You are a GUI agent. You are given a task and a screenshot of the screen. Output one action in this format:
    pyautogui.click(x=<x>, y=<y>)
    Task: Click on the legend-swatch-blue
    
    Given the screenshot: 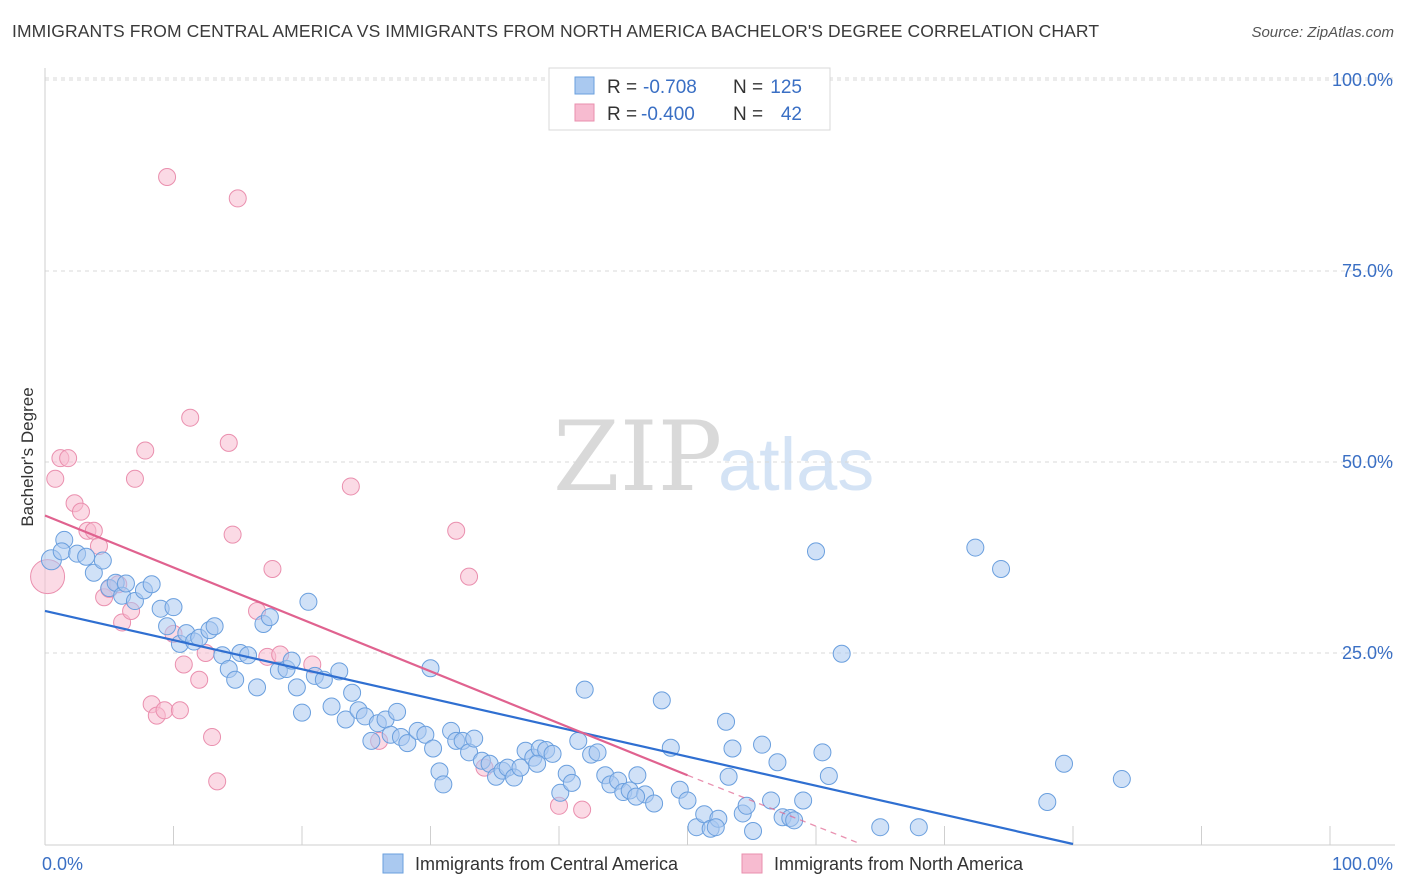 What is the action you would take?
    pyautogui.click(x=584, y=85)
    